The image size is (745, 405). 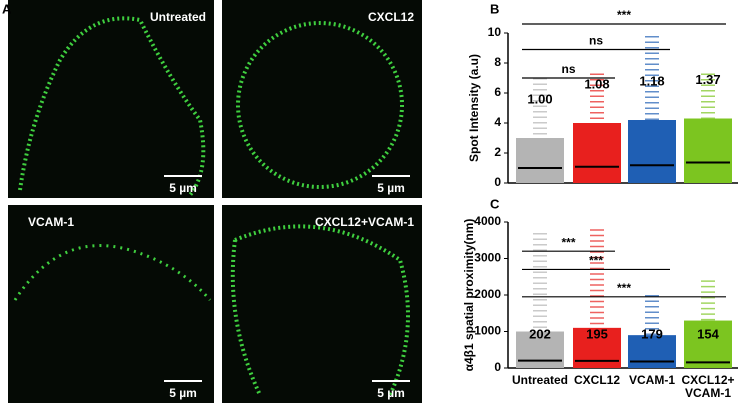 I want to click on y-tick-label: 6, so click(x=497, y=92).